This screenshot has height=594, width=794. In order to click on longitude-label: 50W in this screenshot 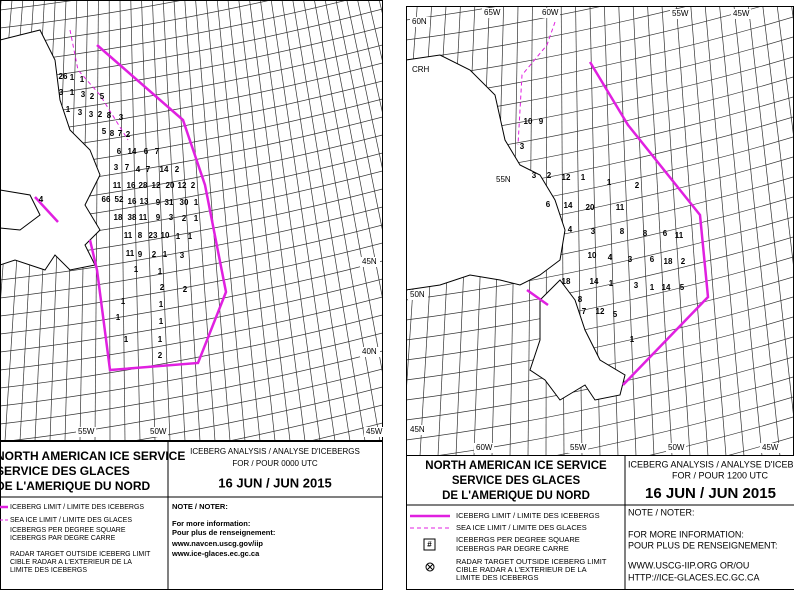, I will do `click(158, 431)`.